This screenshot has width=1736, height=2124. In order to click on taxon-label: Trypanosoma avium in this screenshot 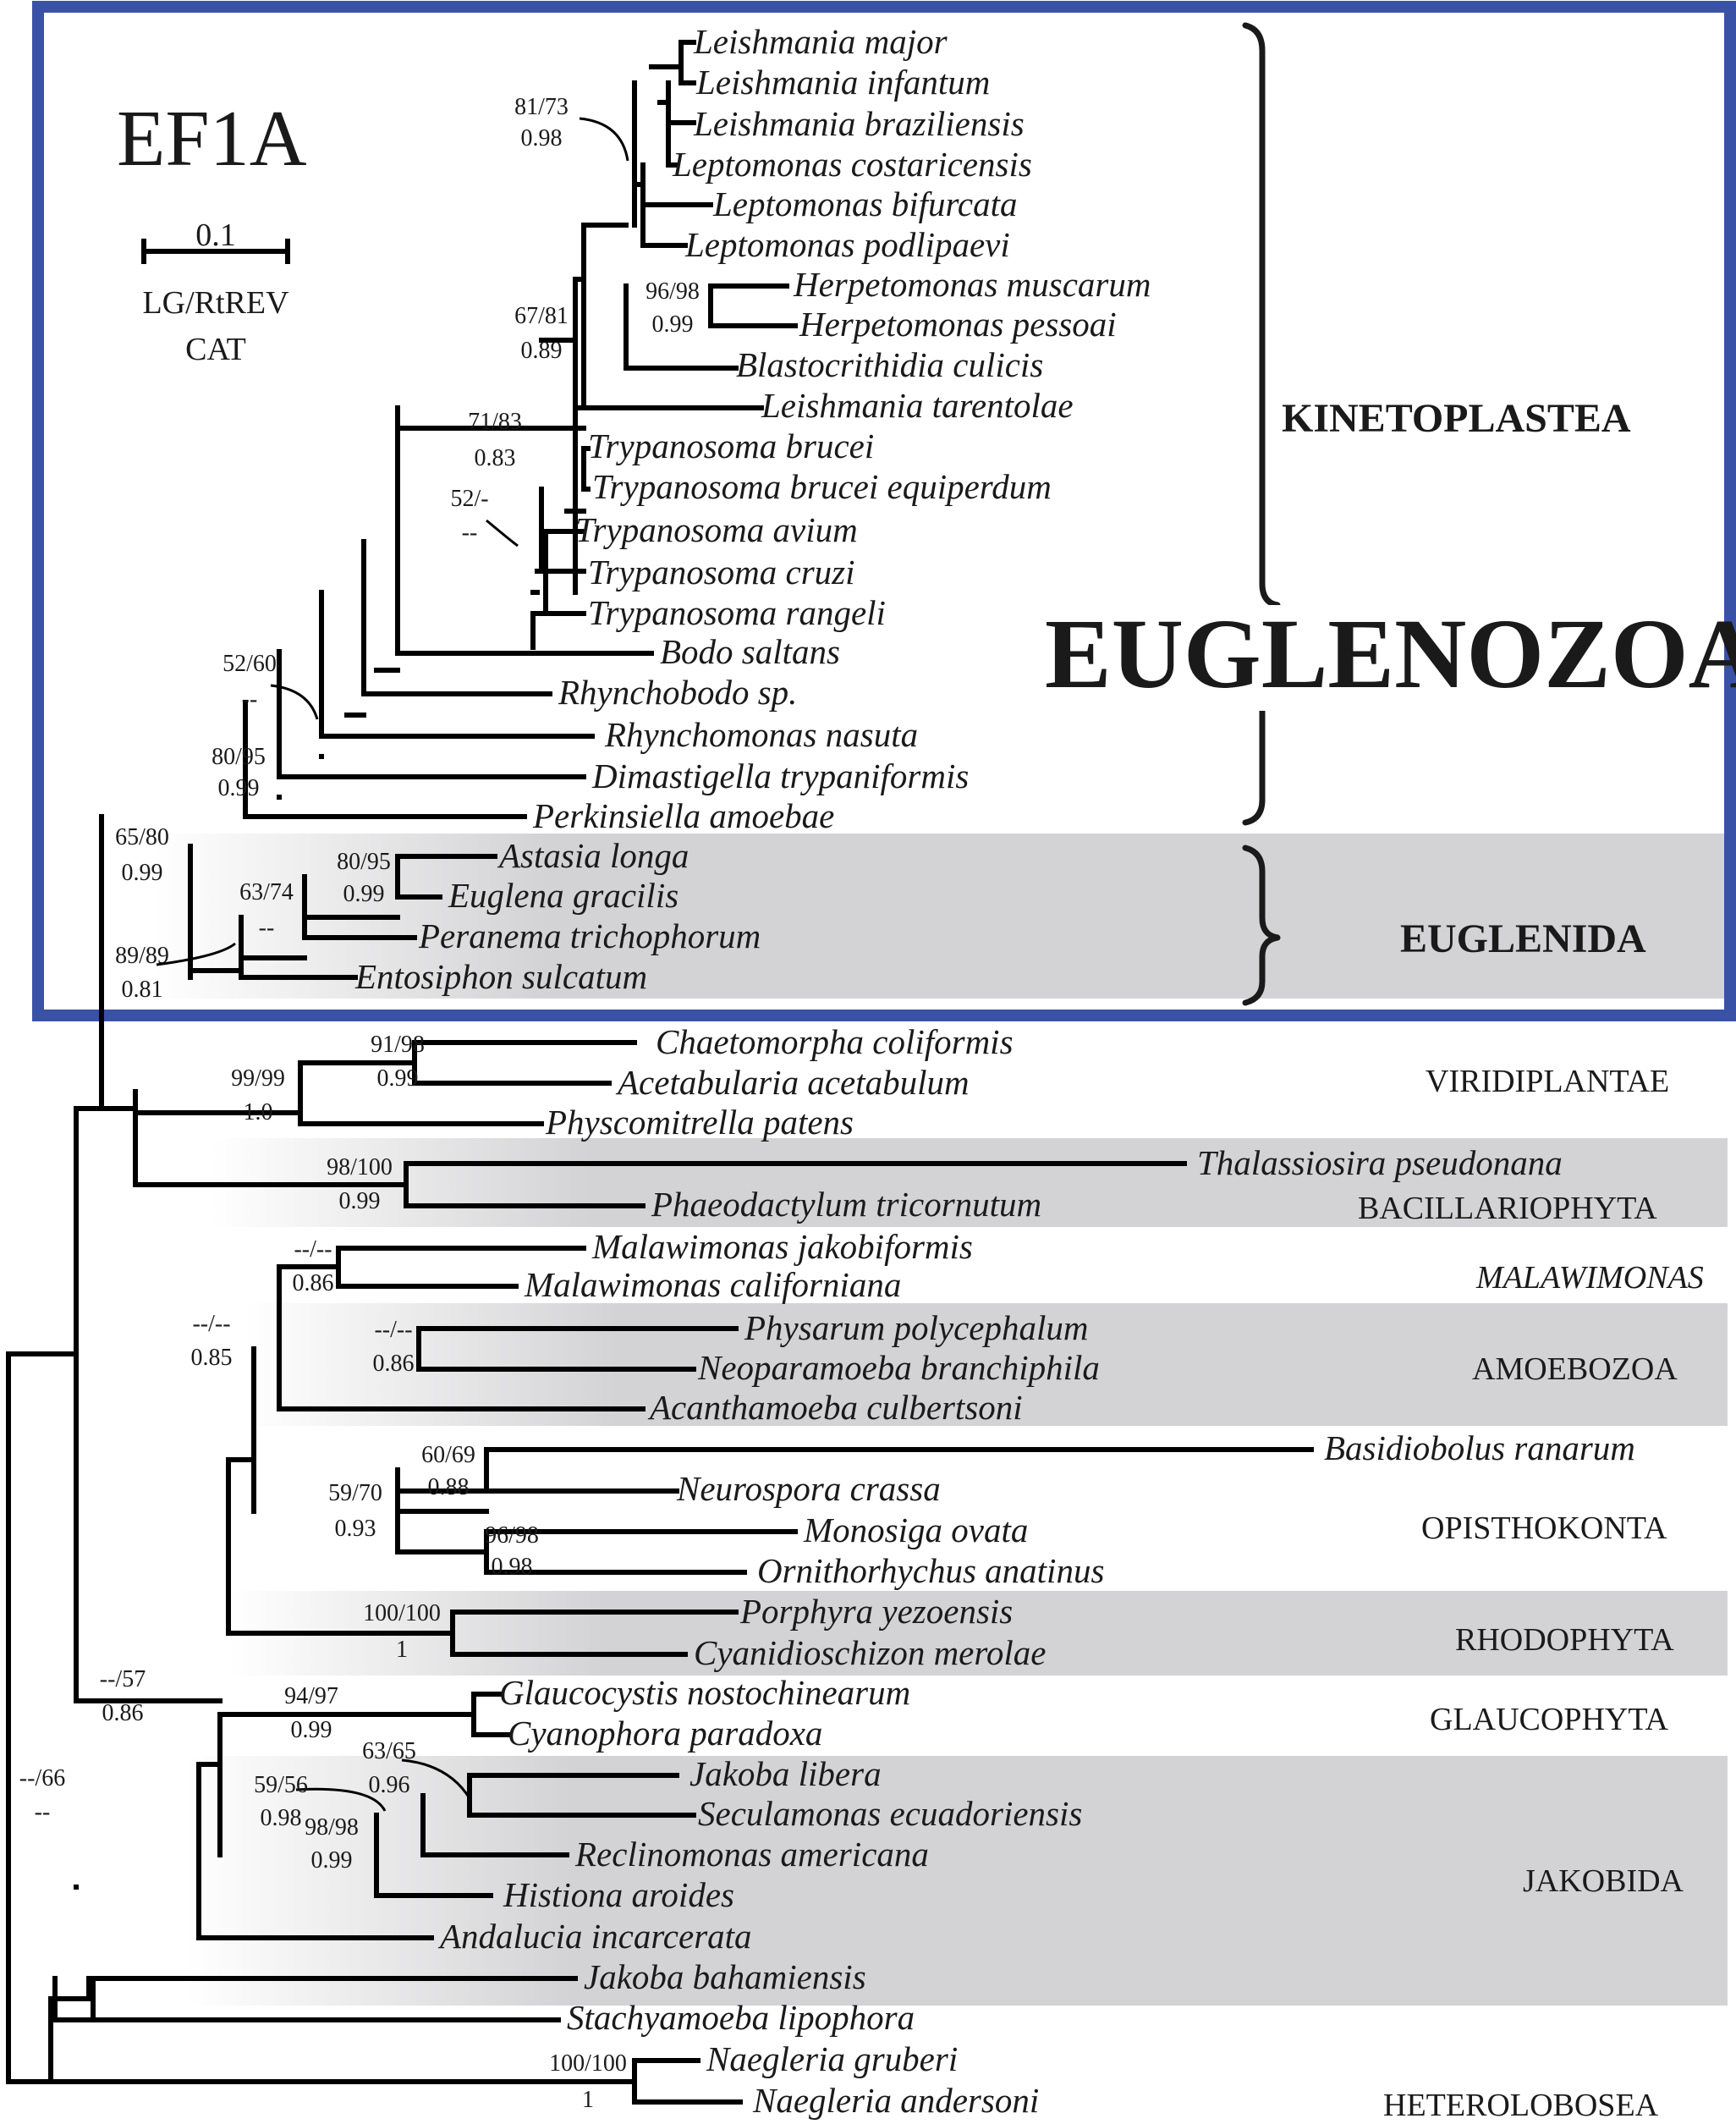, I will do `click(716, 529)`.